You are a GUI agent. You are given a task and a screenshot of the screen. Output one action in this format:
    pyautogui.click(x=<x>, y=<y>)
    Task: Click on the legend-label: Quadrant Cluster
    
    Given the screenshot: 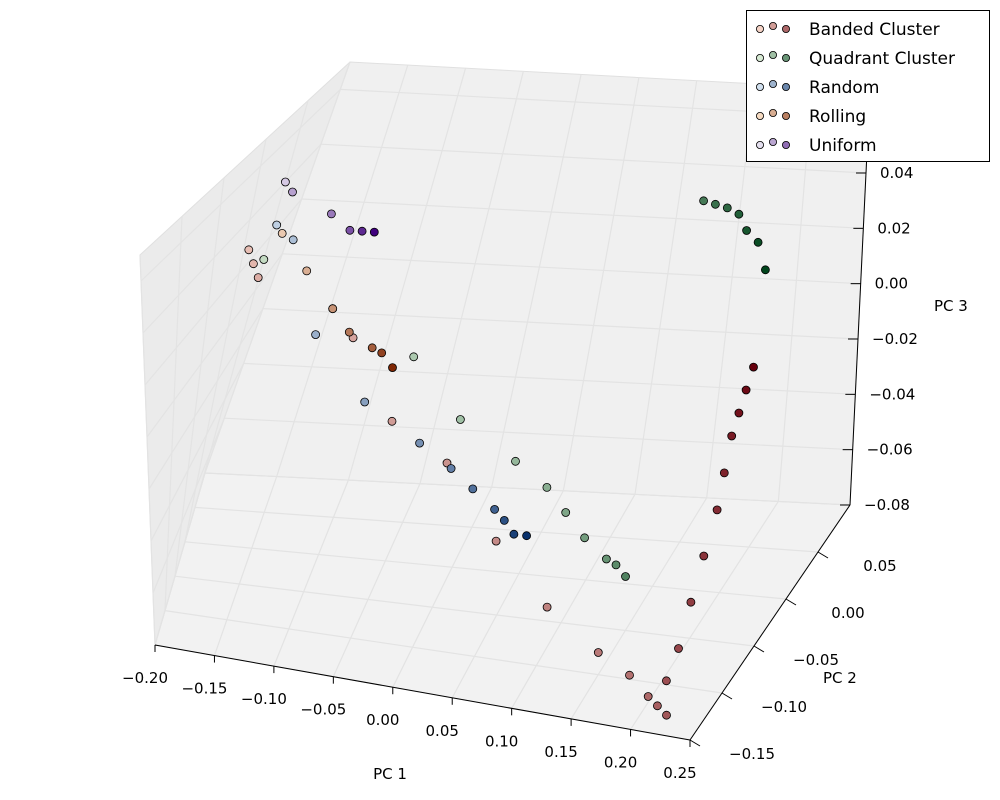 What is the action you would take?
    pyautogui.click(x=882, y=59)
    